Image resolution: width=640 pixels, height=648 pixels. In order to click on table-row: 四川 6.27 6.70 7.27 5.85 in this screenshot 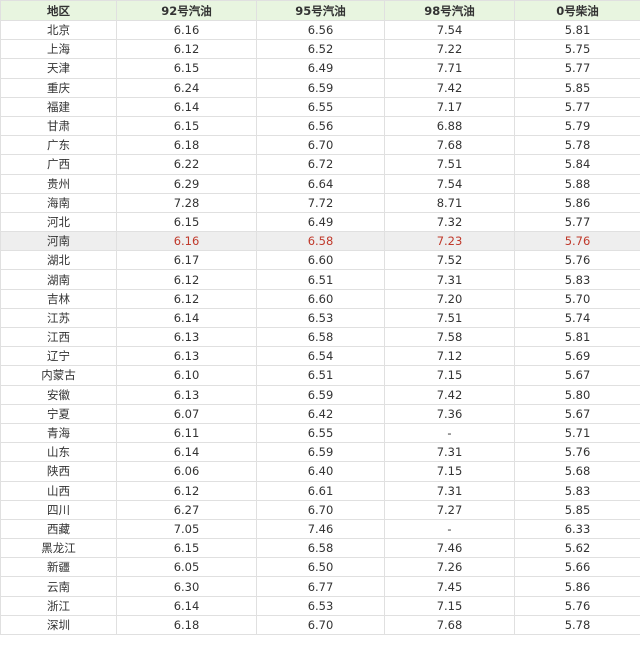, I will do `click(320, 509)`.